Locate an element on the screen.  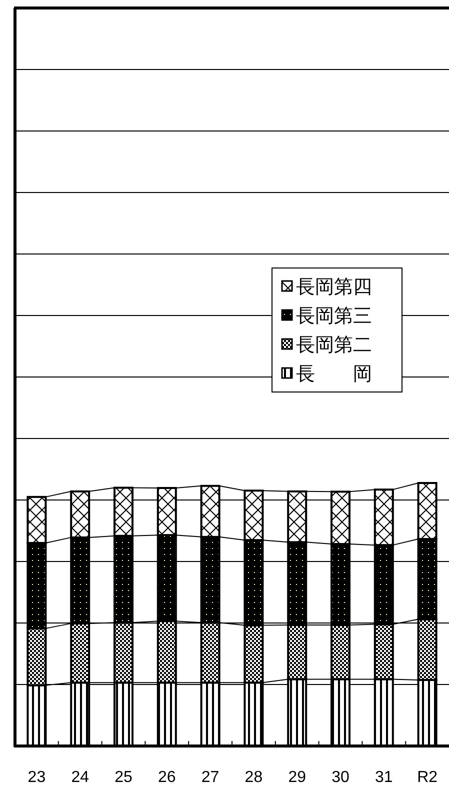
legend-label: 長岡第四 is located at coordinates (334, 287).